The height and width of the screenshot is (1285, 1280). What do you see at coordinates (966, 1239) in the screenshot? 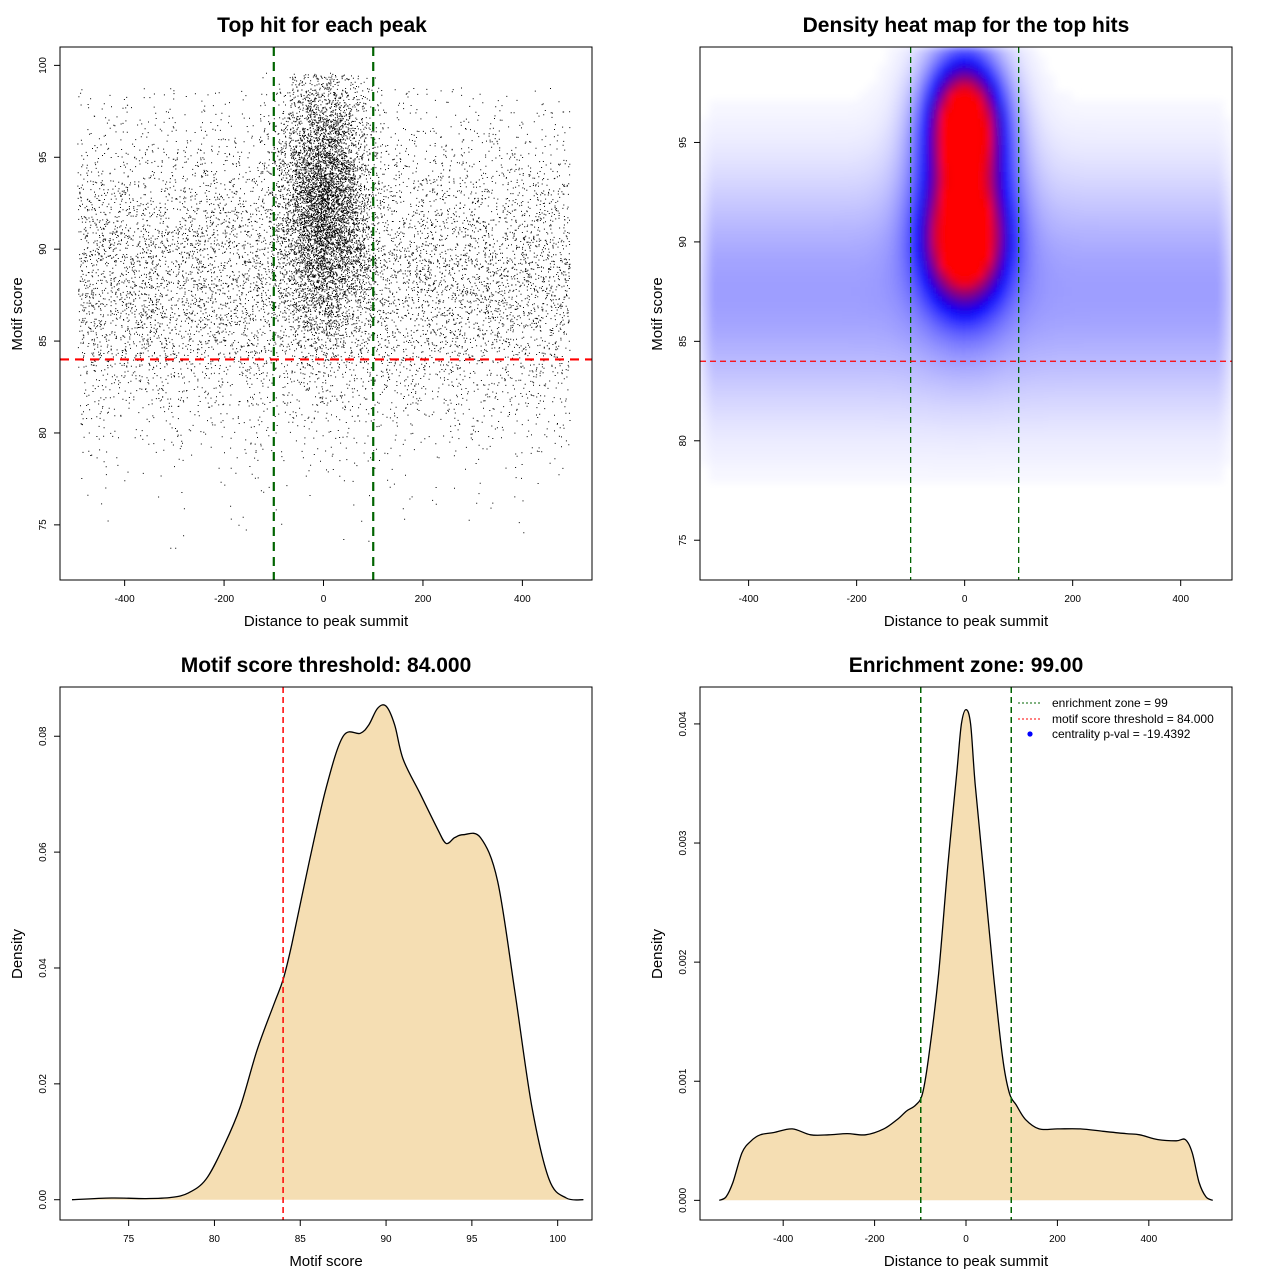
I see `enrichment-x-tick-label: 0` at bounding box center [966, 1239].